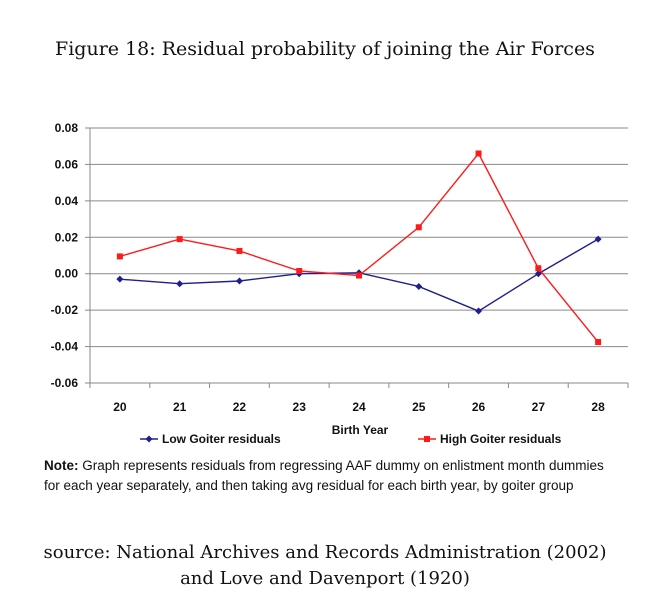 The image size is (650, 609). I want to click on x-tick-labels: 20 21 22 23 24 25 26 27 28, so click(359, 407).